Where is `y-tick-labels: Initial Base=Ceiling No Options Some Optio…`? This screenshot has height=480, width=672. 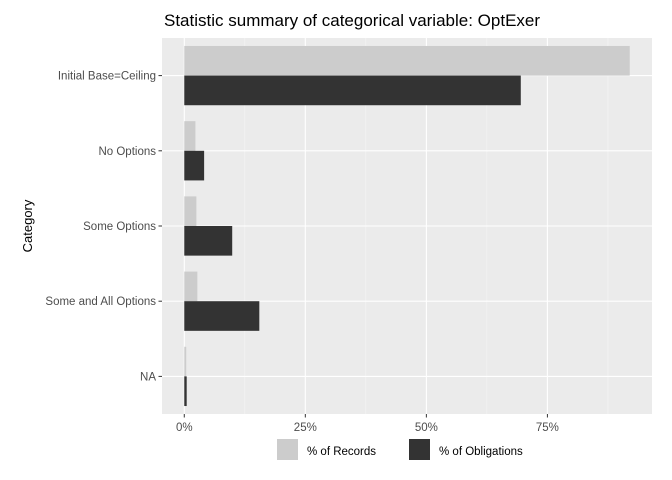 y-tick-labels: Initial Base=Ceiling No Options Some Optio… is located at coordinates (103, 227).